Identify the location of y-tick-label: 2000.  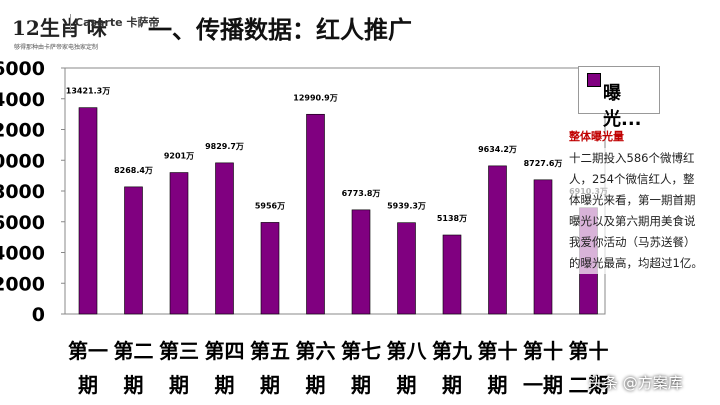
(22, 284).